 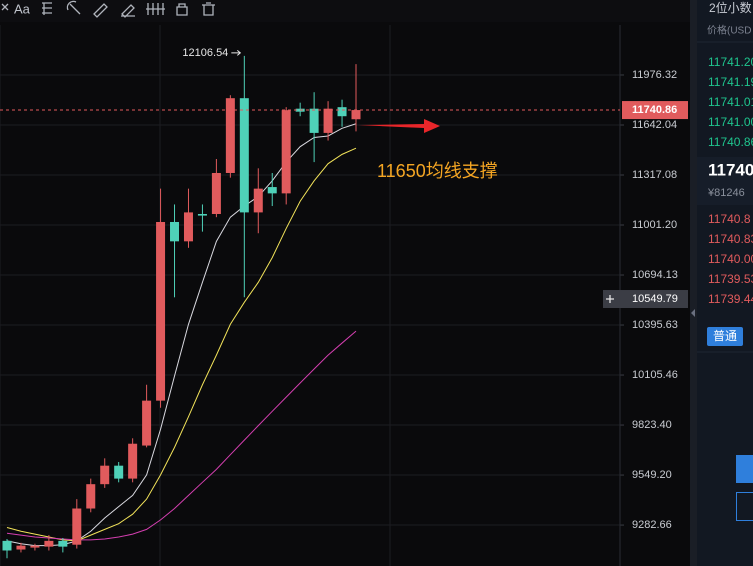 What do you see at coordinates (655, 375) in the screenshot?
I see `y-tick-label: 10105.46` at bounding box center [655, 375].